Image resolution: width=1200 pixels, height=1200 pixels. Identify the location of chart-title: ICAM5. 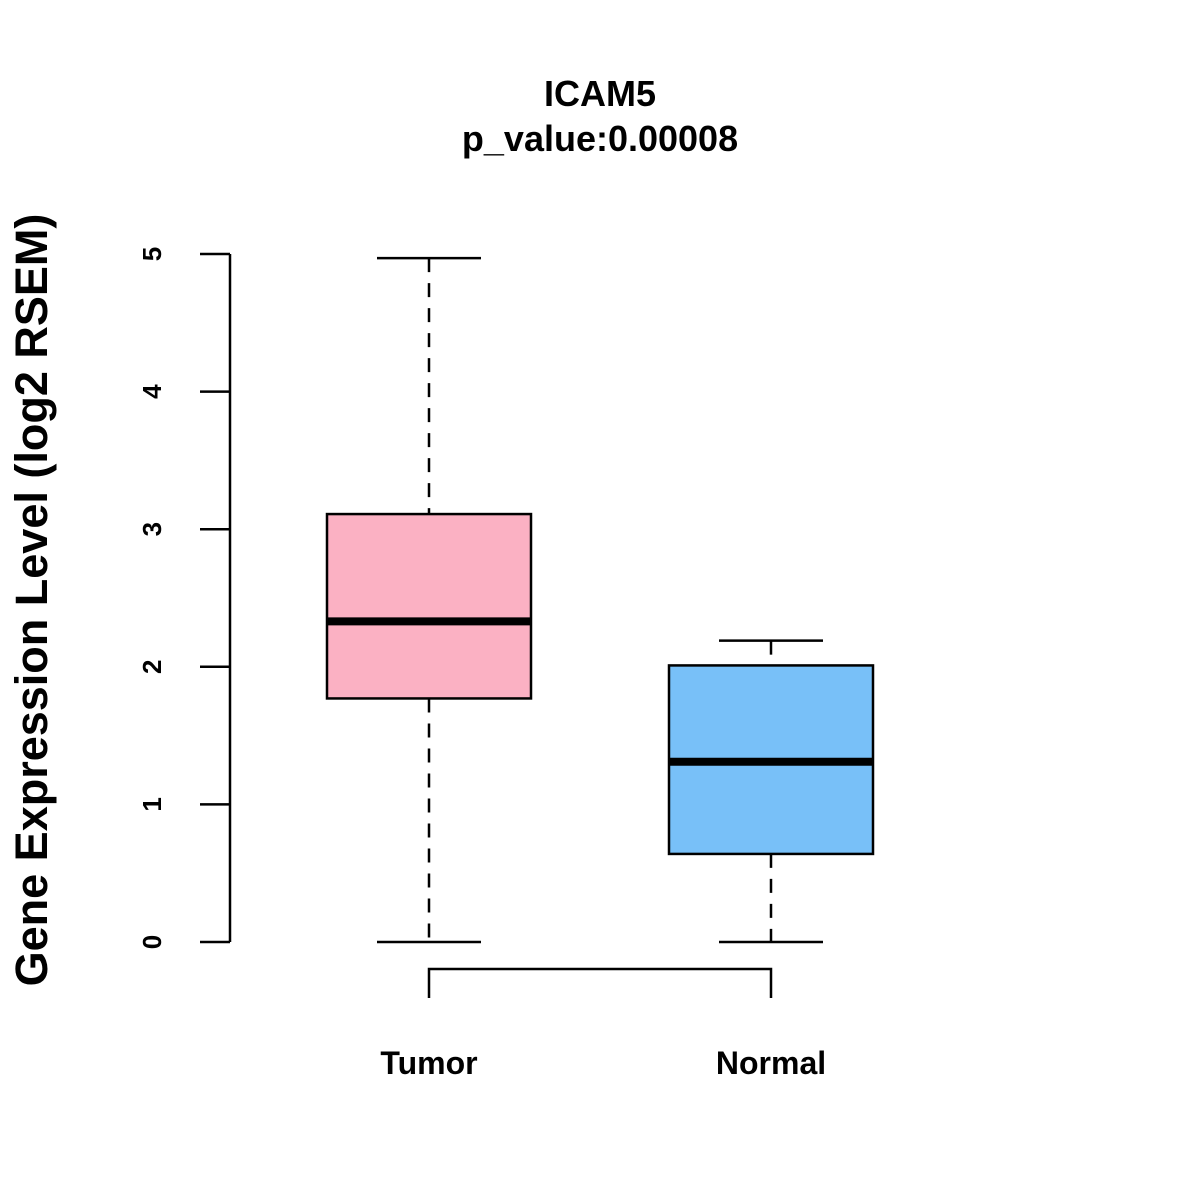
(600, 93).